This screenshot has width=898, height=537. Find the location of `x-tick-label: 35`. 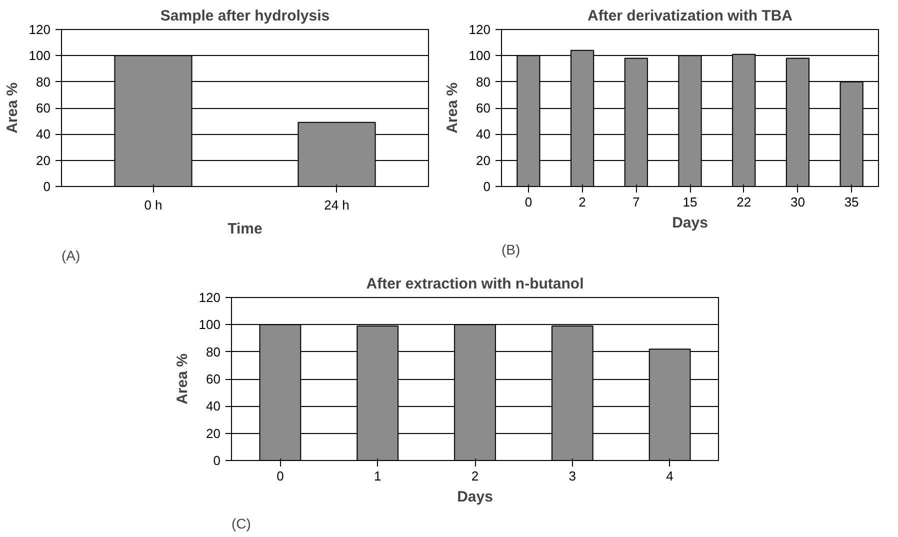

x-tick-label: 35 is located at coordinates (851, 202).